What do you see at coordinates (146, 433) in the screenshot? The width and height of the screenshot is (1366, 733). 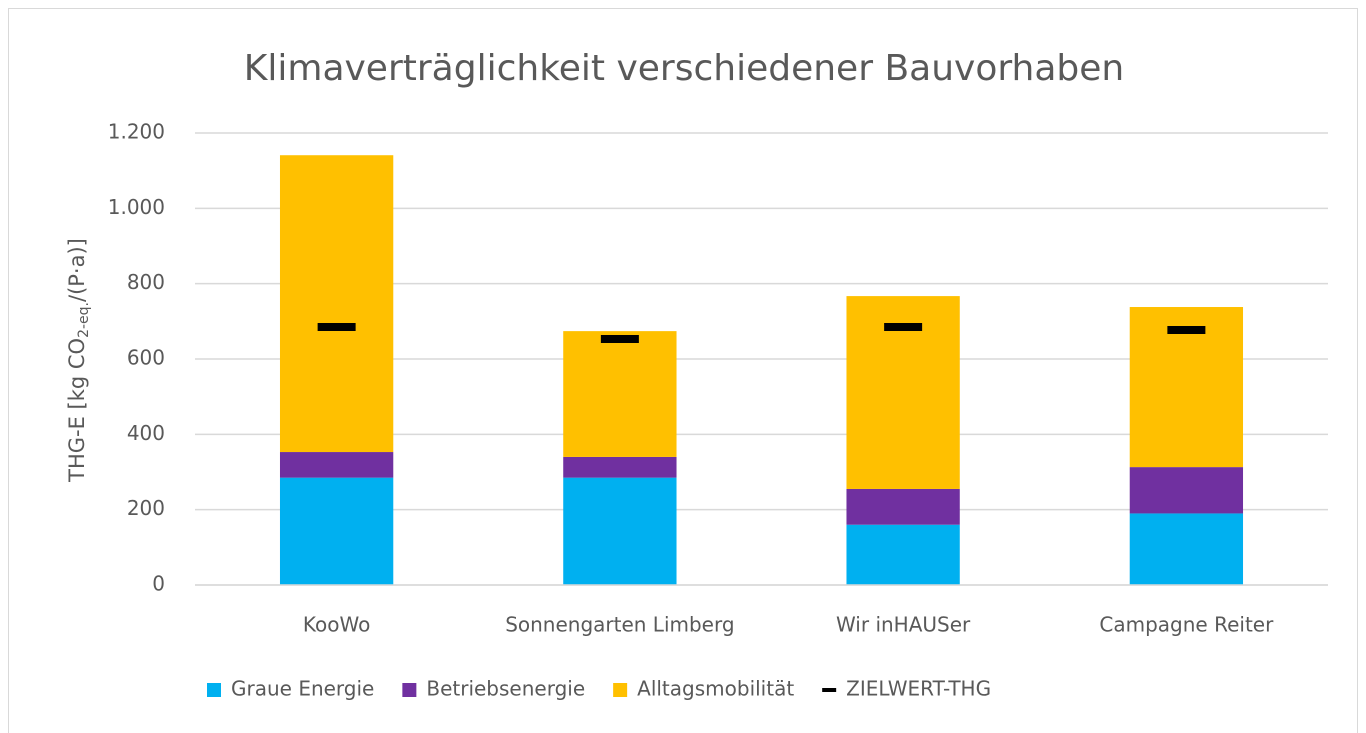 I see `y-tick-label: 400` at bounding box center [146, 433].